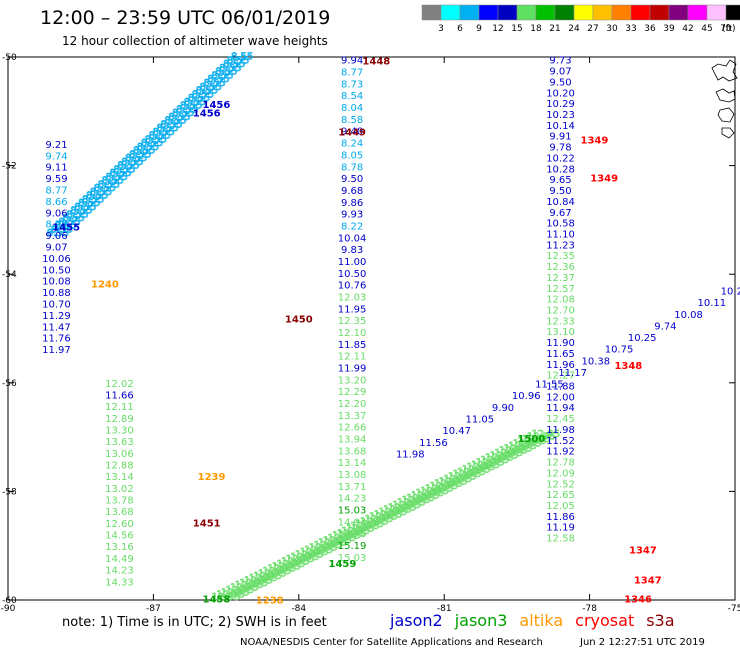 This screenshot has height=650, width=740. I want to click on legend: jason2 jason3 altika cryosat s3a, so click(532, 620).